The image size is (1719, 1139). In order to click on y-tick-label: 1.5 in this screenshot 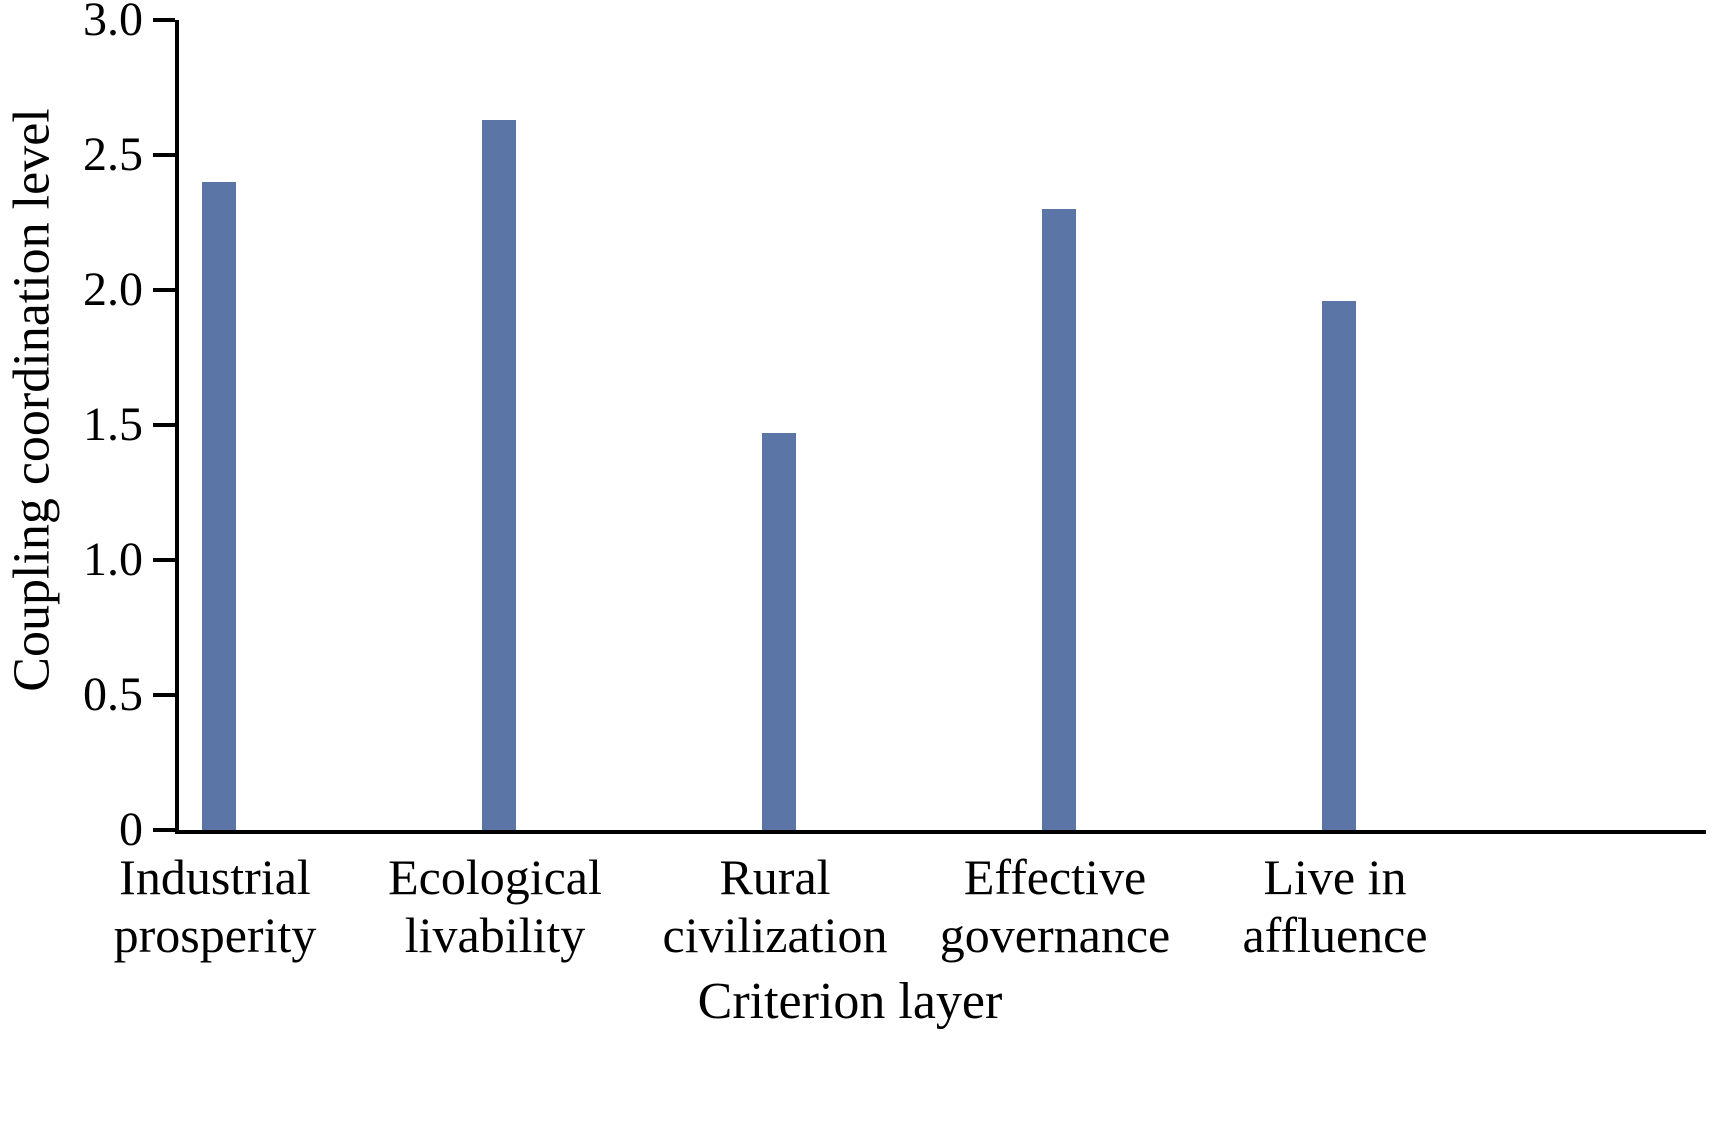, I will do `click(113, 424)`.